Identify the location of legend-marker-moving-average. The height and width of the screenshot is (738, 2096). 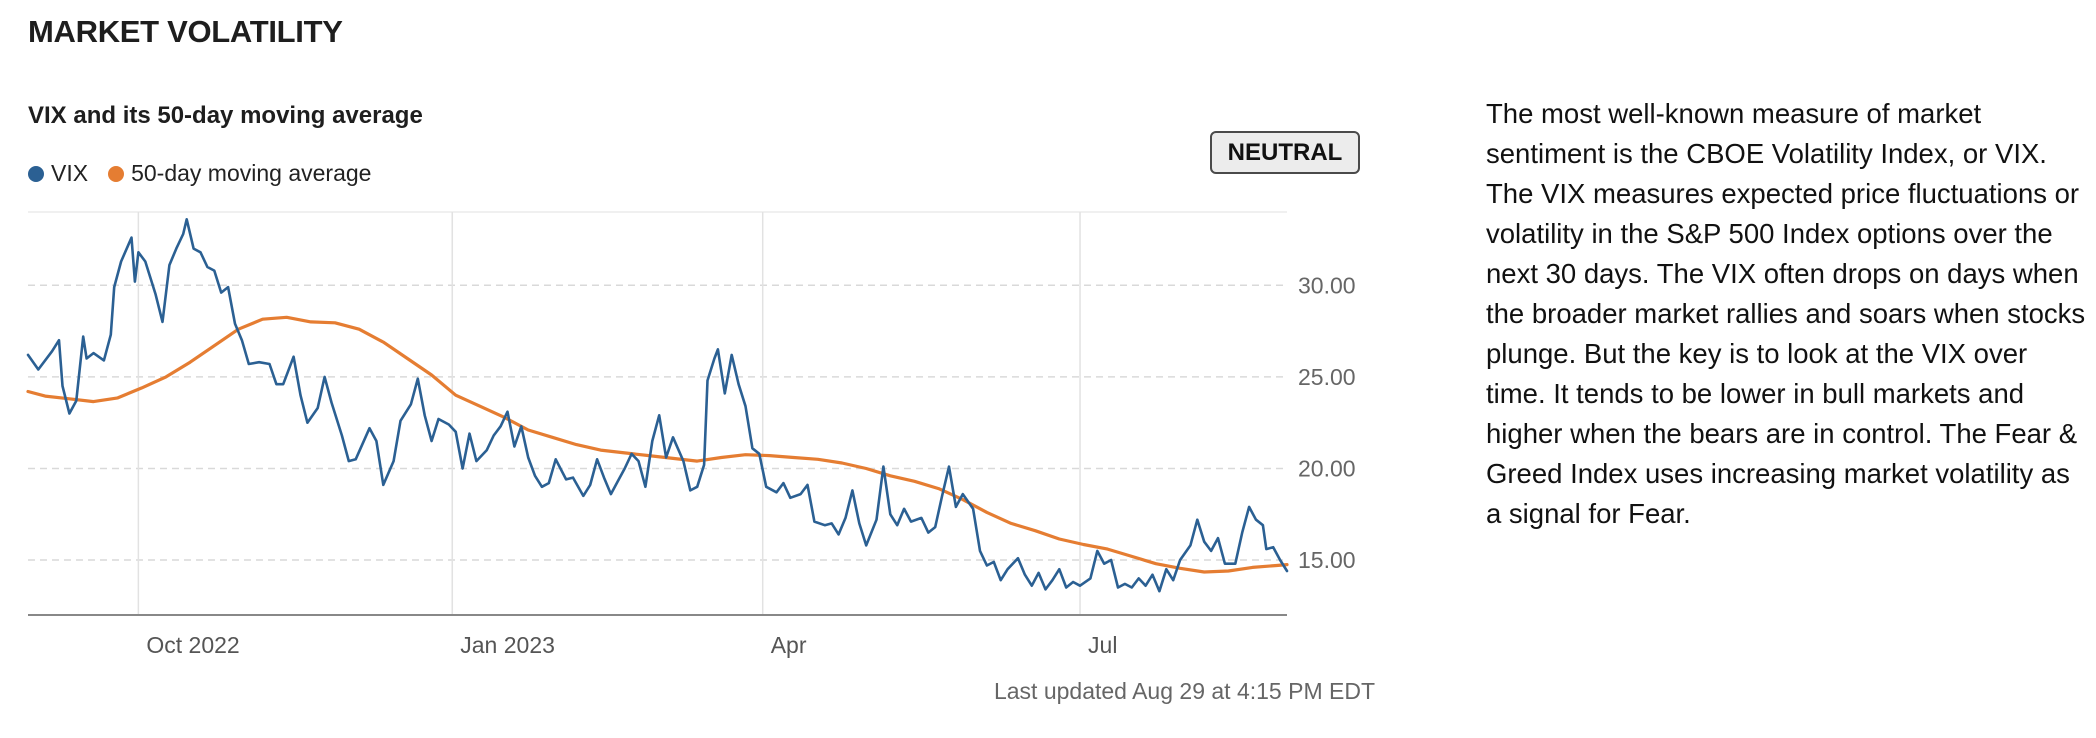
(116, 173).